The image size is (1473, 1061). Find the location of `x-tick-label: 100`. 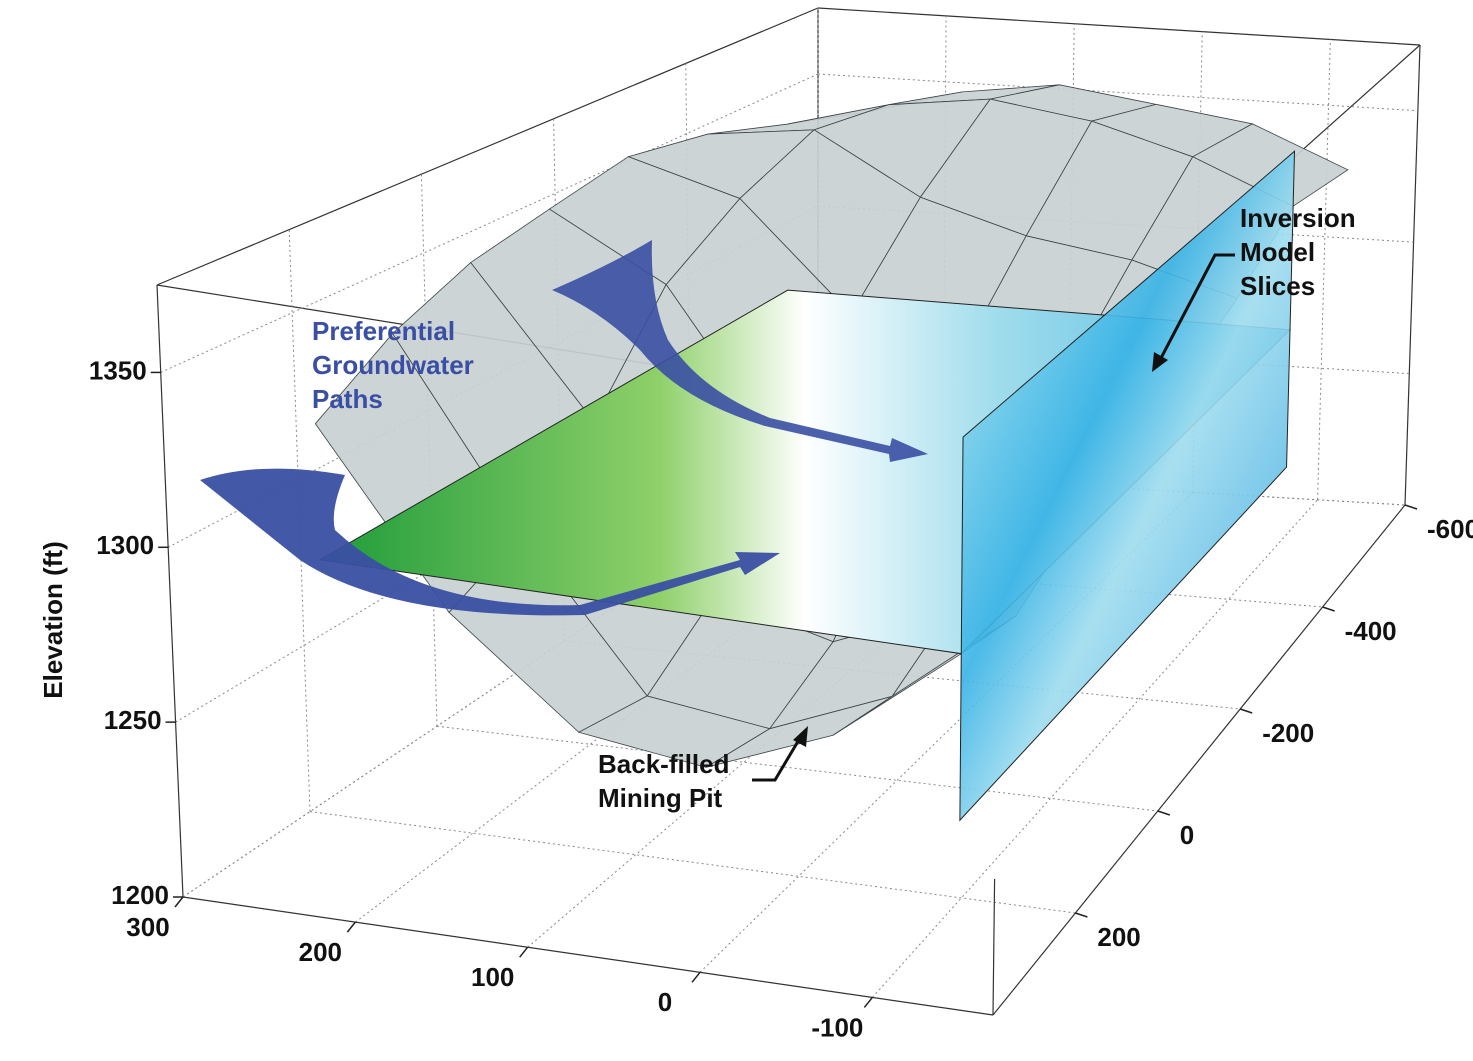

x-tick-label: 100 is located at coordinates (492, 977).